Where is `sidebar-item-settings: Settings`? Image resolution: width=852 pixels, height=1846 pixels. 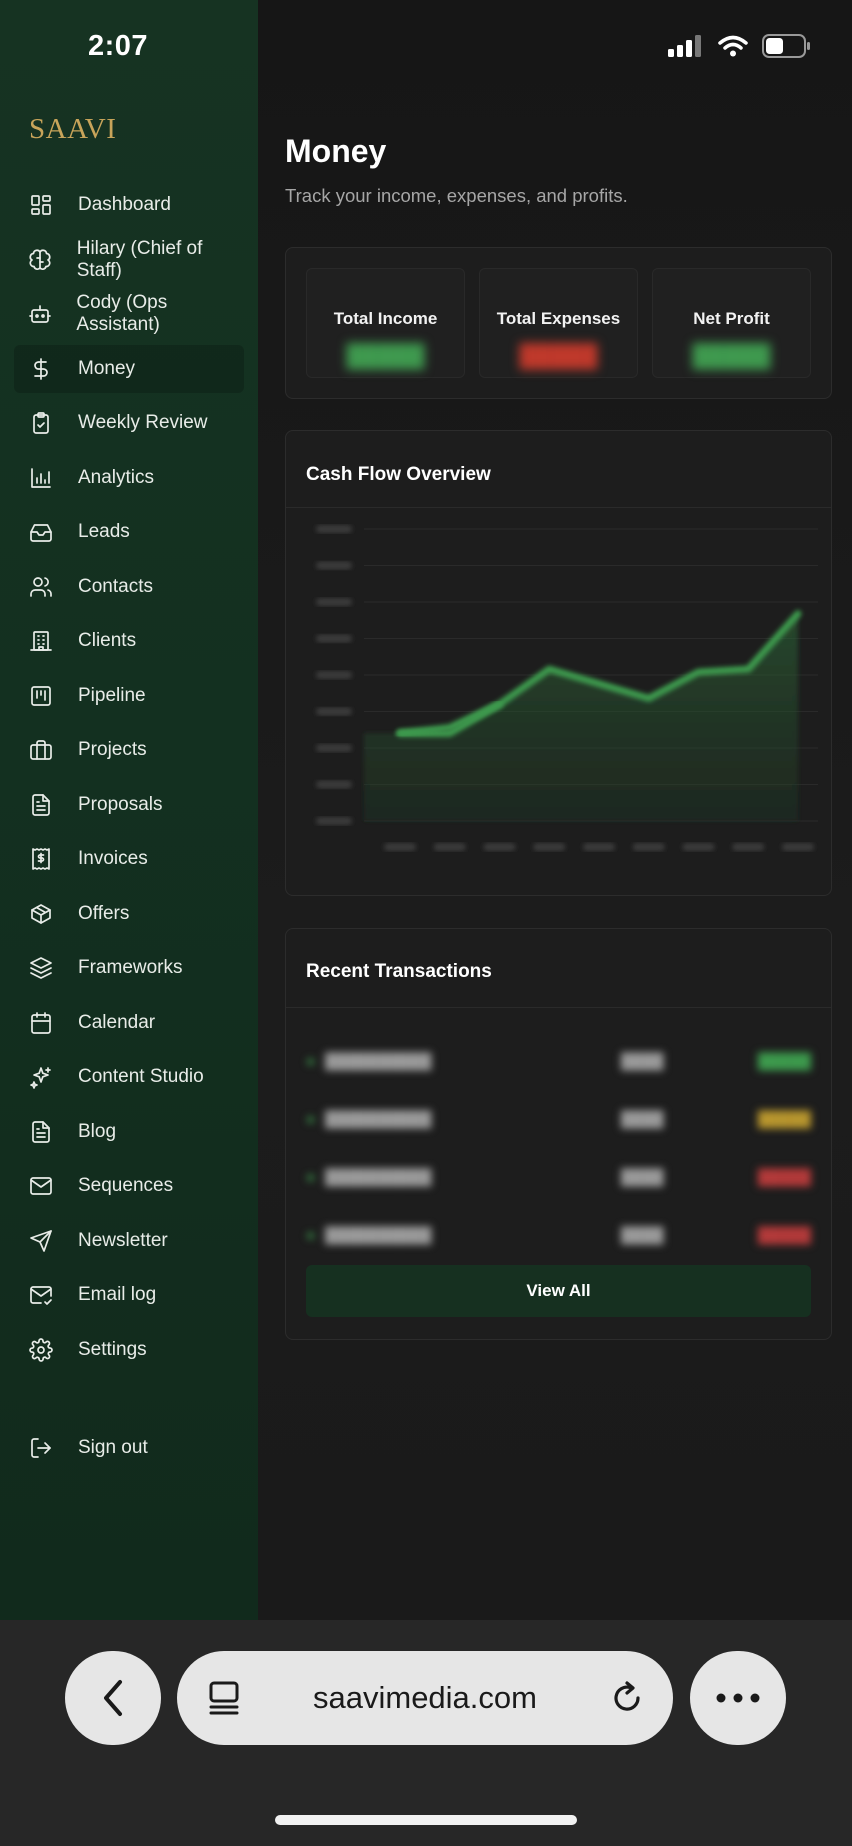
sidebar-item-settings: Settings is located at coordinates (129, 1350).